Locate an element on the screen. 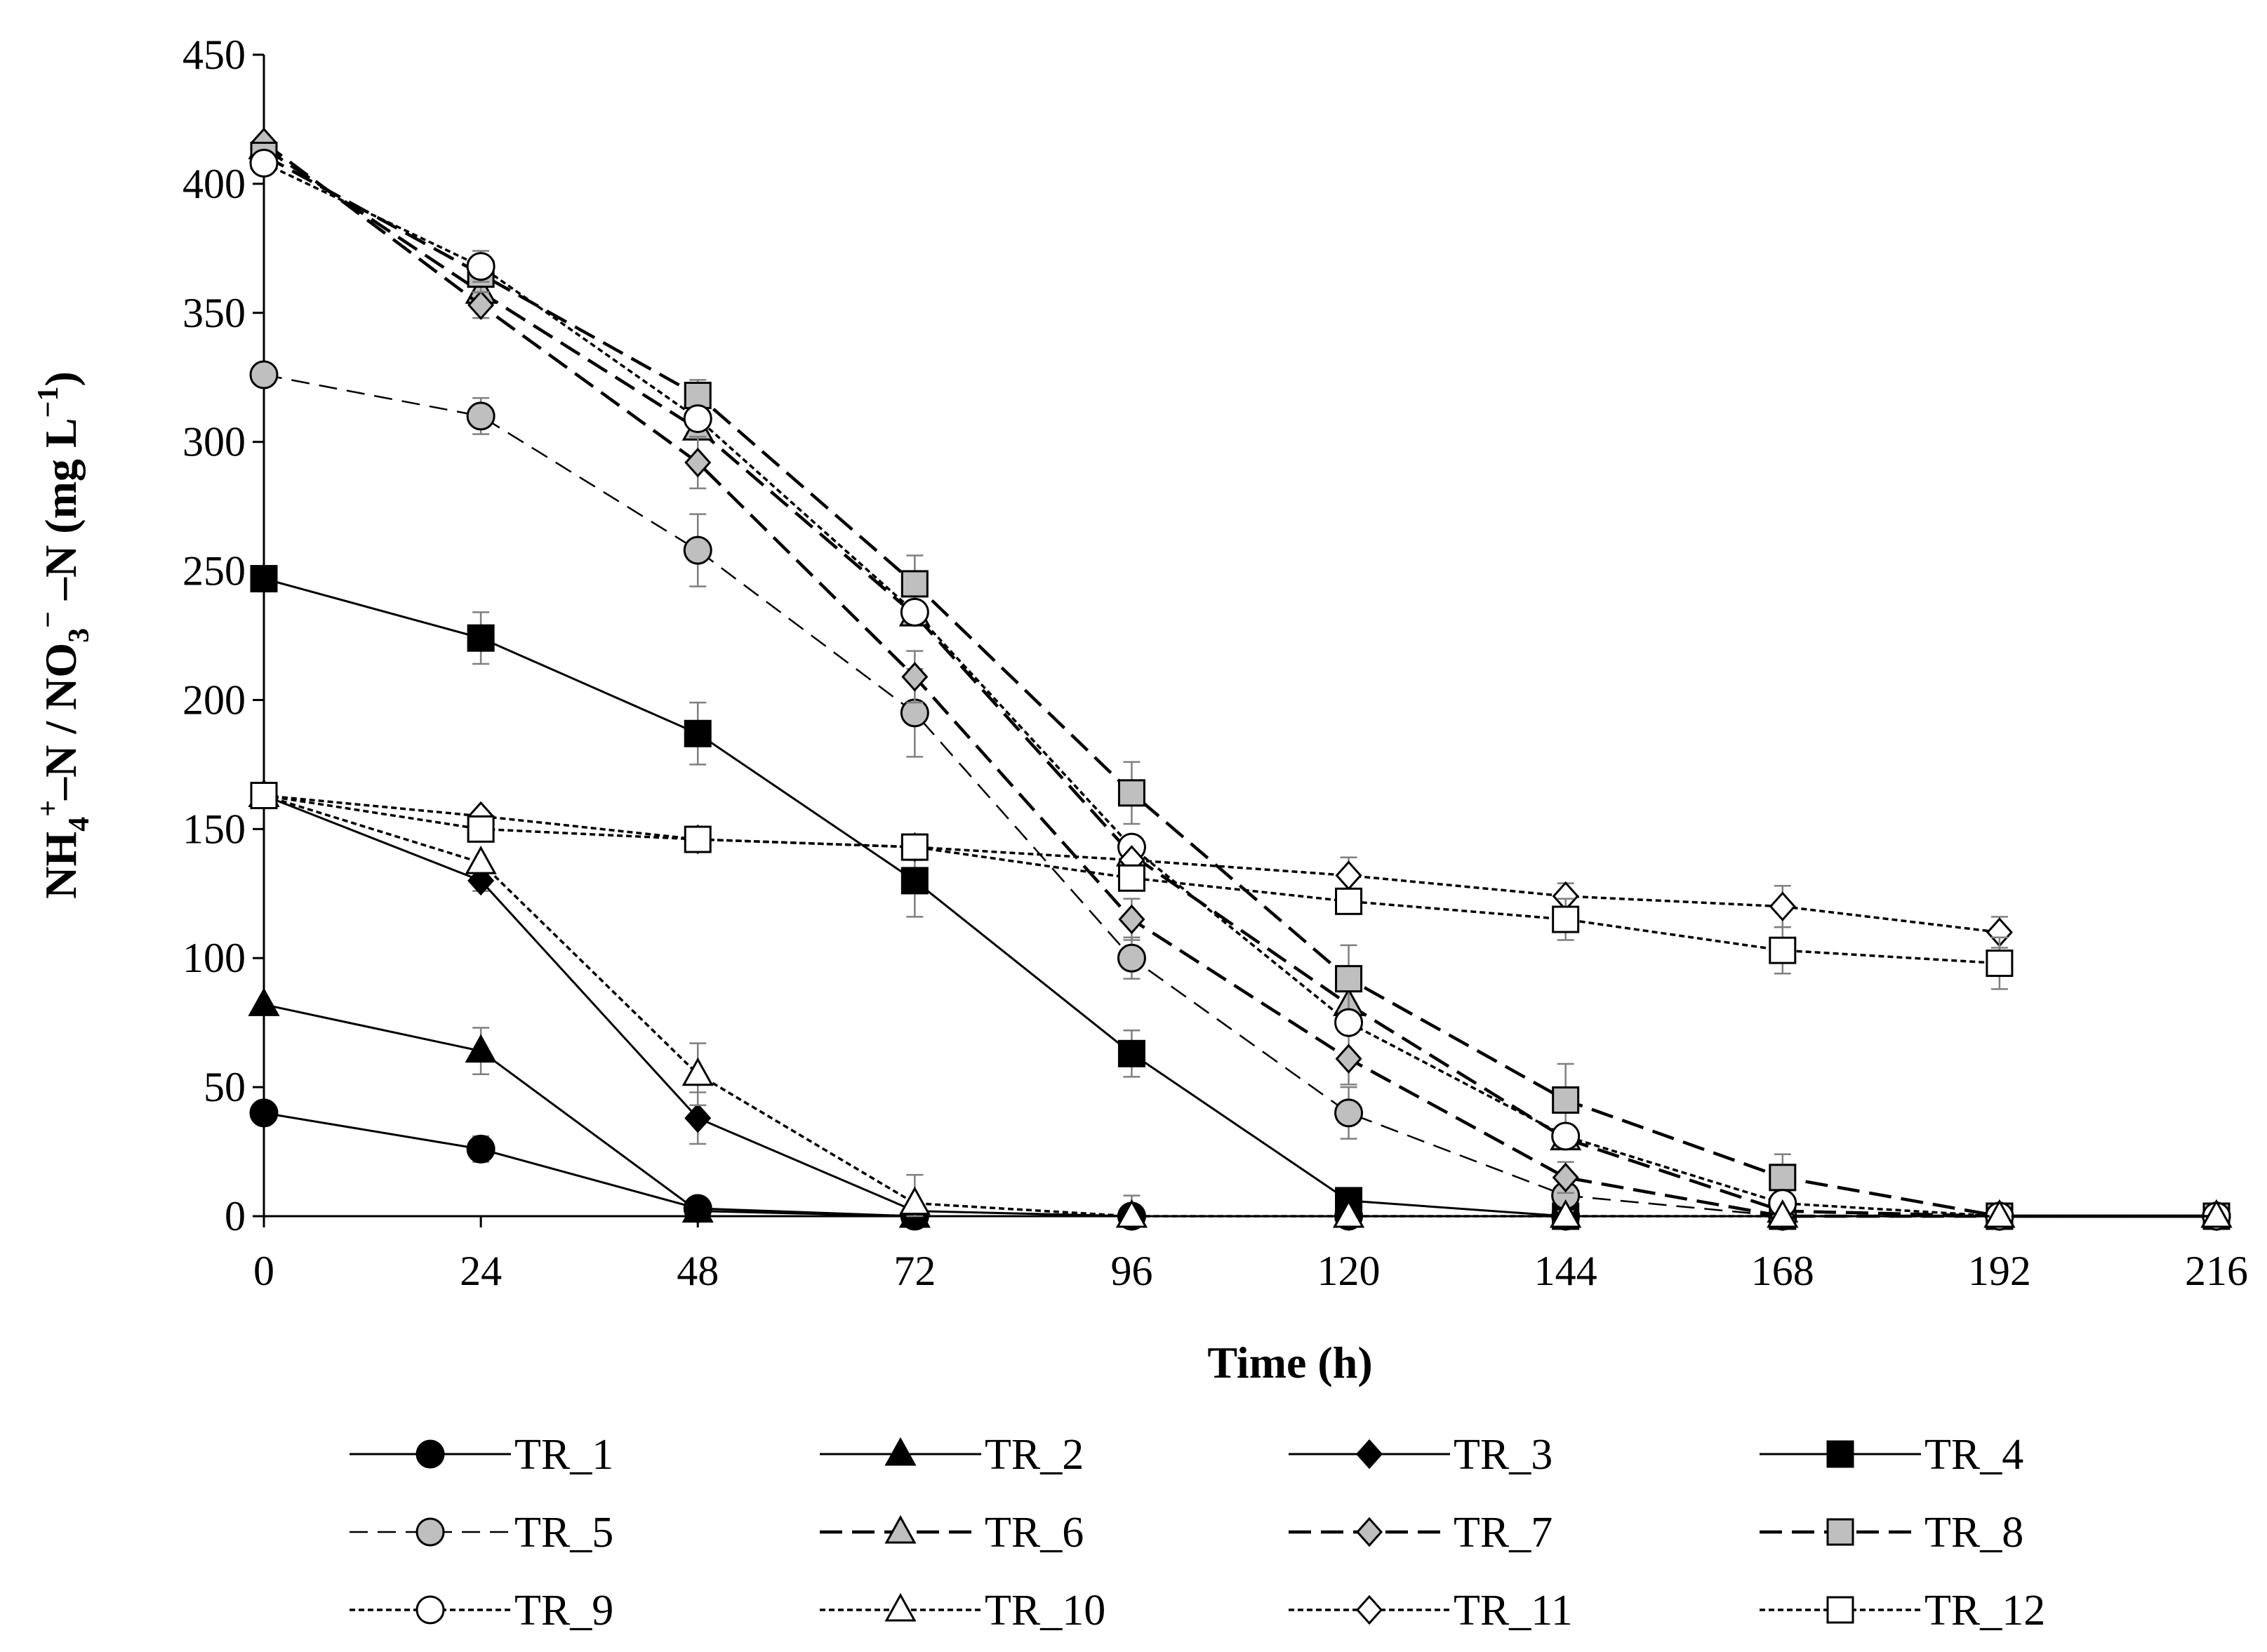 The width and height of the screenshot is (2267, 1652). legend-label: TR_9 is located at coordinates (563, 1610).